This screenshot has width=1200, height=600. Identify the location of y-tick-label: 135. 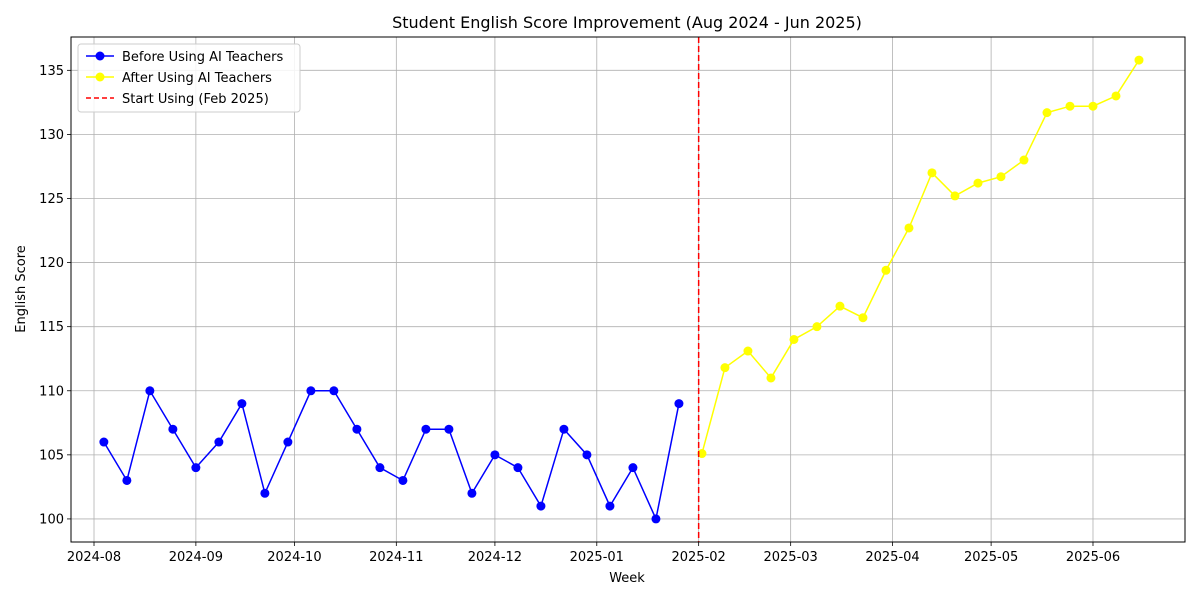
(51, 71).